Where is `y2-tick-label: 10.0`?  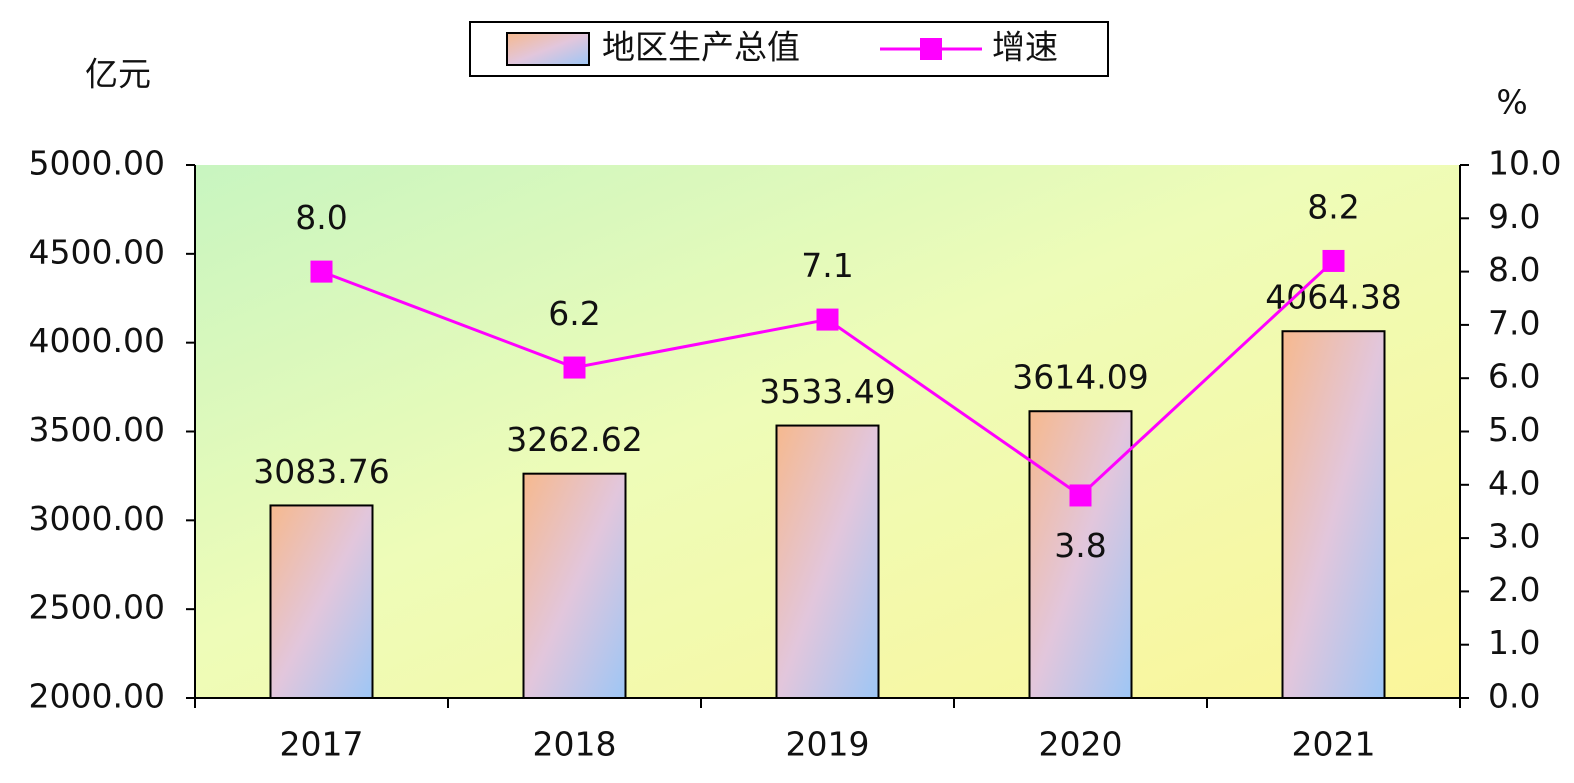 y2-tick-label: 10.0 is located at coordinates (1524, 163).